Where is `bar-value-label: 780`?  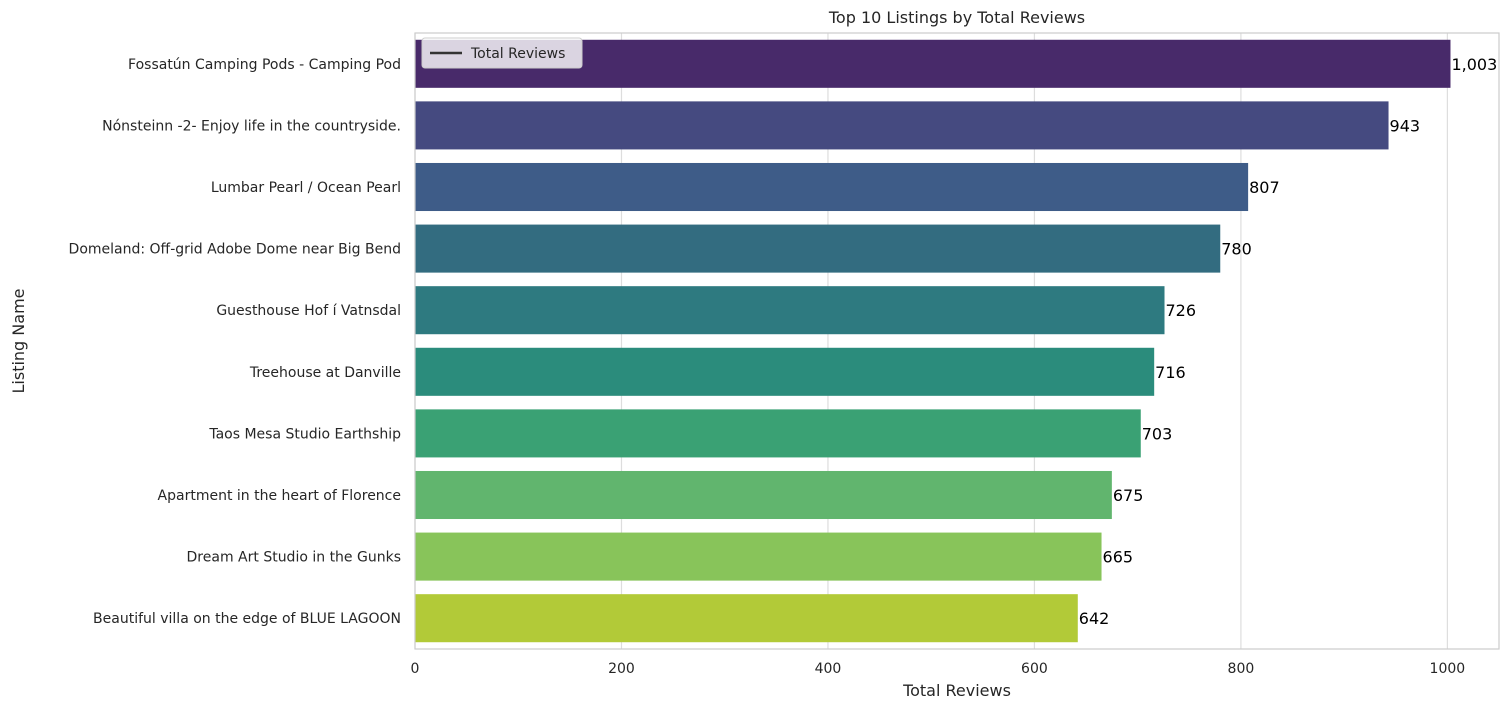 bar-value-label: 780 is located at coordinates (1236, 249).